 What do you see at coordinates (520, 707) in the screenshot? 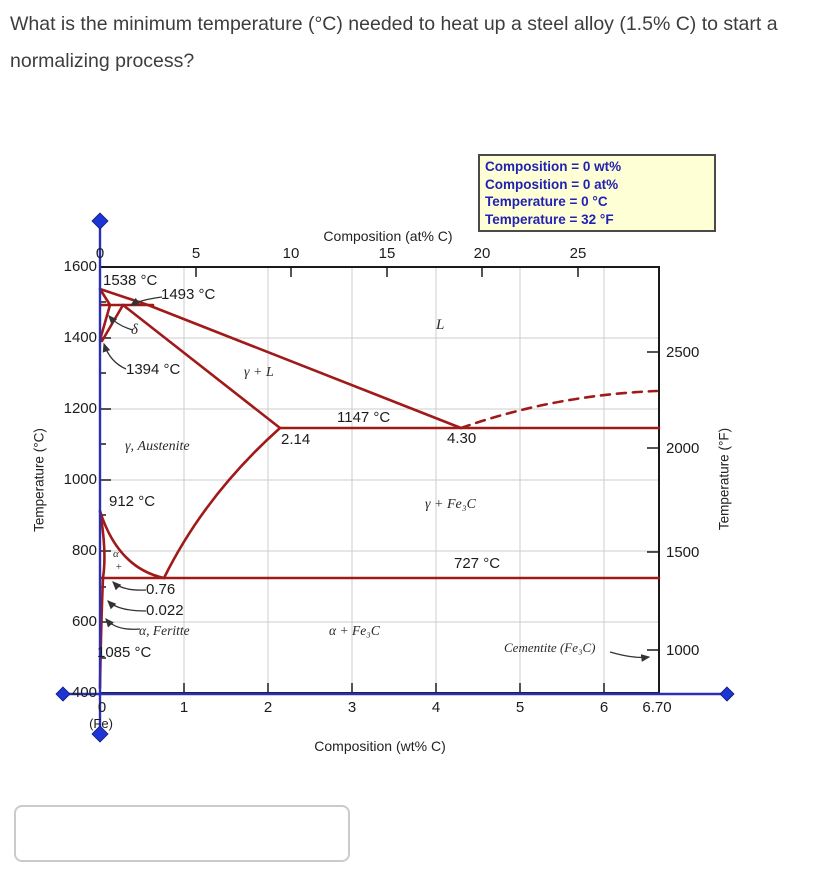
I see `bottom-tick-5: 5` at bounding box center [520, 707].